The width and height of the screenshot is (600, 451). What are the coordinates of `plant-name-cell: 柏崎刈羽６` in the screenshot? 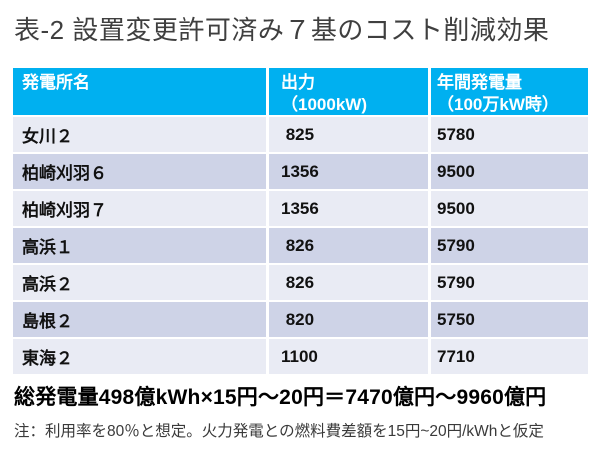 It's located at (139, 171).